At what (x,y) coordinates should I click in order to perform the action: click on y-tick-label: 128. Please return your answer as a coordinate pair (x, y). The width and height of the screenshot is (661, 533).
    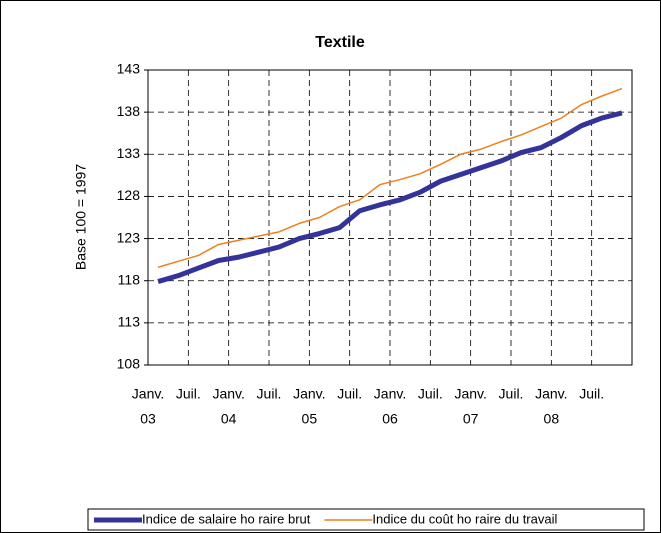
    Looking at the image, I should click on (129, 195).